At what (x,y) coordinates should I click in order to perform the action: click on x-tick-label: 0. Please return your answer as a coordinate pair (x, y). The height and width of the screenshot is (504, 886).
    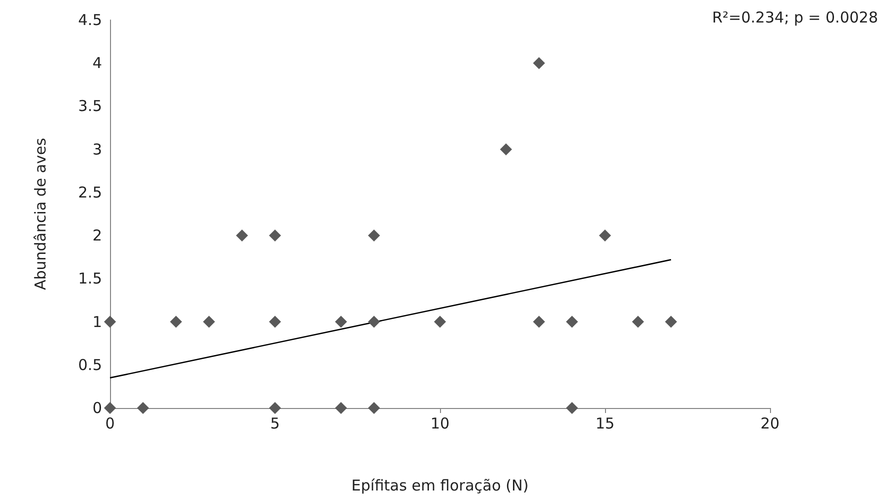
    Looking at the image, I should click on (110, 423).